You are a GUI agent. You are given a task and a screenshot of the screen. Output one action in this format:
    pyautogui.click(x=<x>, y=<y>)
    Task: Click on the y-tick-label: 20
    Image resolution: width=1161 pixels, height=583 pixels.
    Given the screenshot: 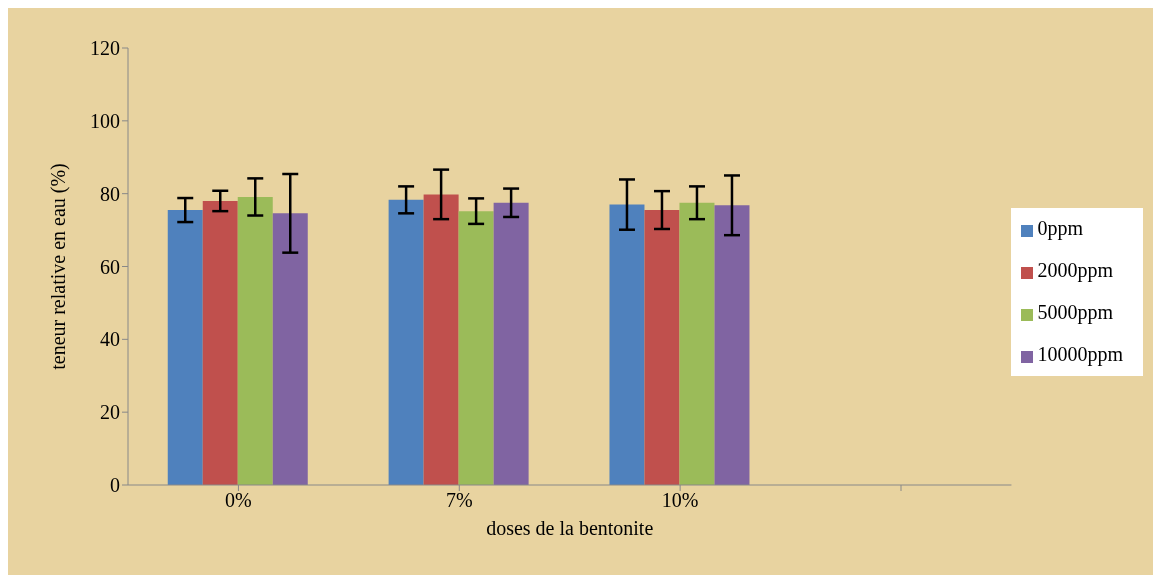 What is the action you would take?
    pyautogui.click(x=110, y=412)
    